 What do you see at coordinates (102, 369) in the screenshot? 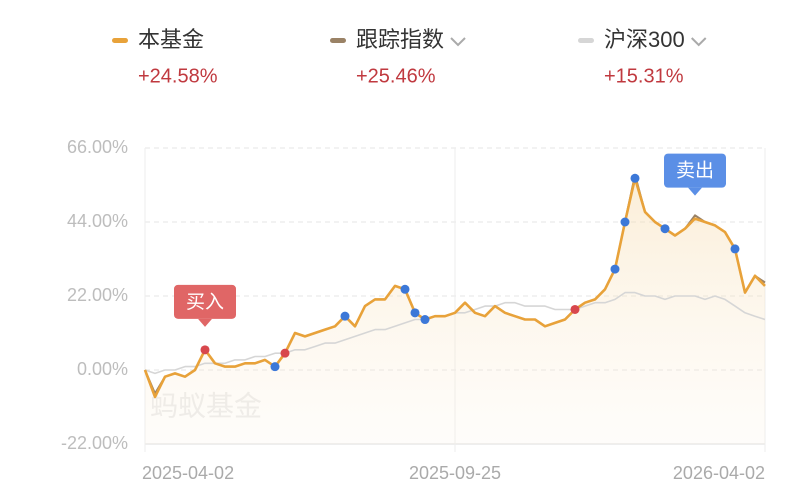
I see `y-tick-label: 0.00%` at bounding box center [102, 369].